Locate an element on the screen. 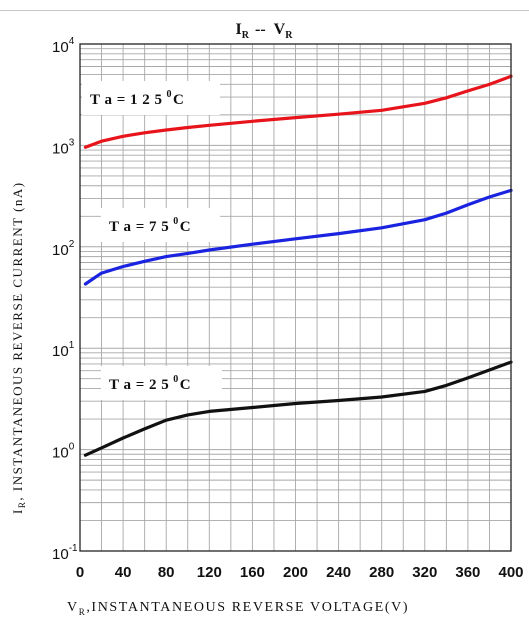  x-tick-label: 40 is located at coordinates (123, 572).